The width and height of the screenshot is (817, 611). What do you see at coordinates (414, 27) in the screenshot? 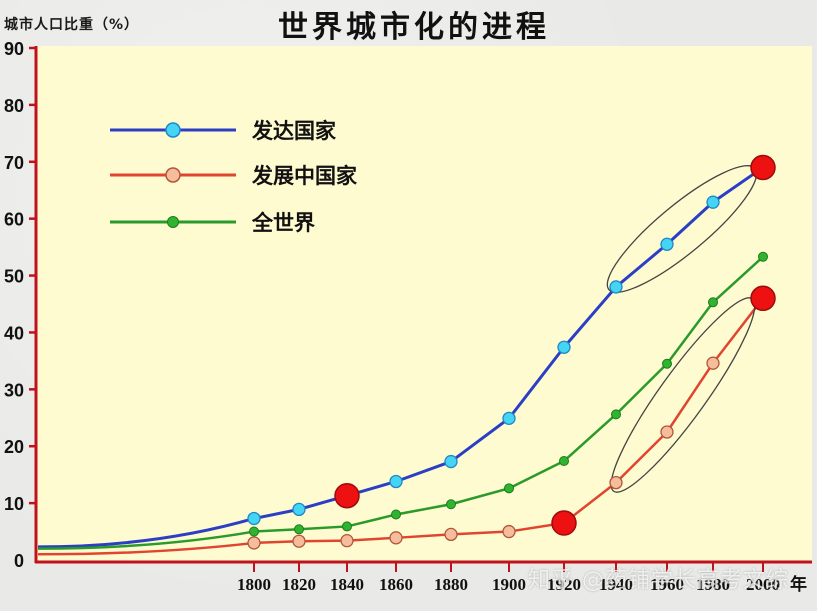
I see `chart-title: 世界城市化的进程` at bounding box center [414, 27].